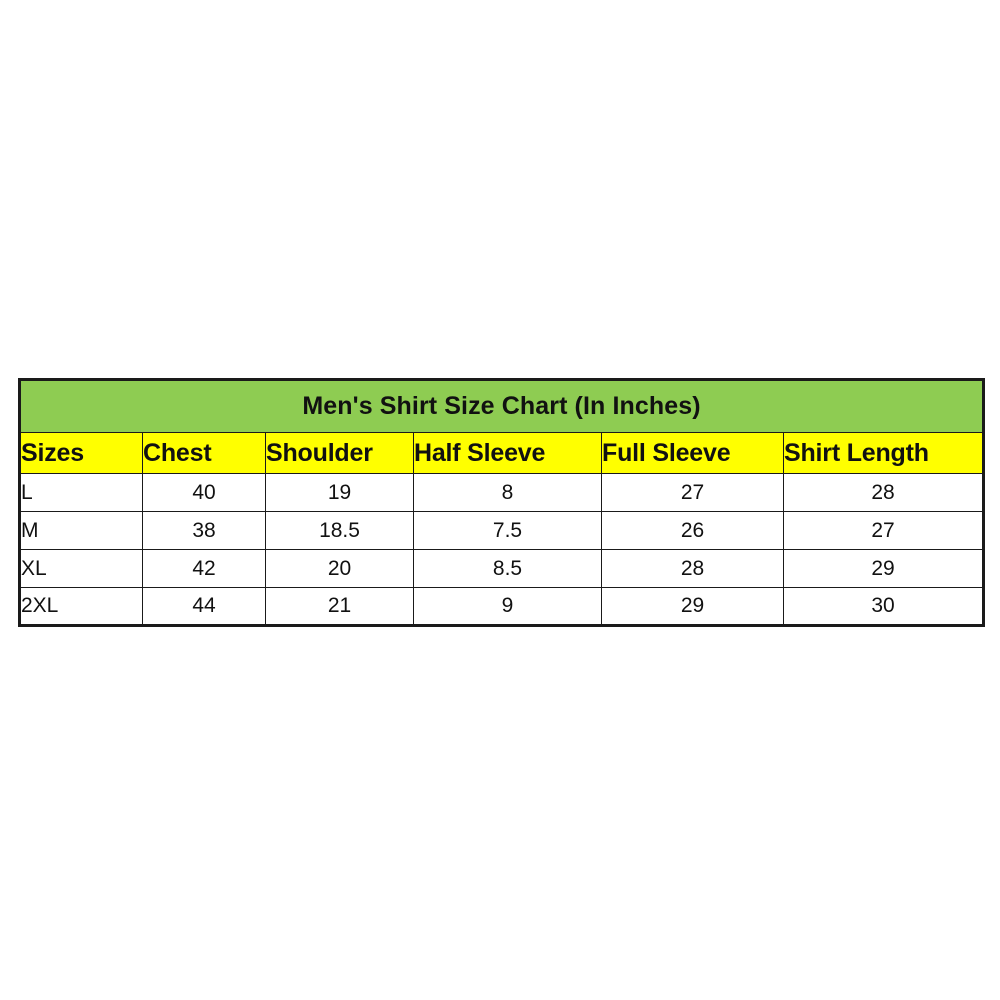  Describe the element at coordinates (81, 568) in the screenshot. I see `cell-size: XL` at that location.